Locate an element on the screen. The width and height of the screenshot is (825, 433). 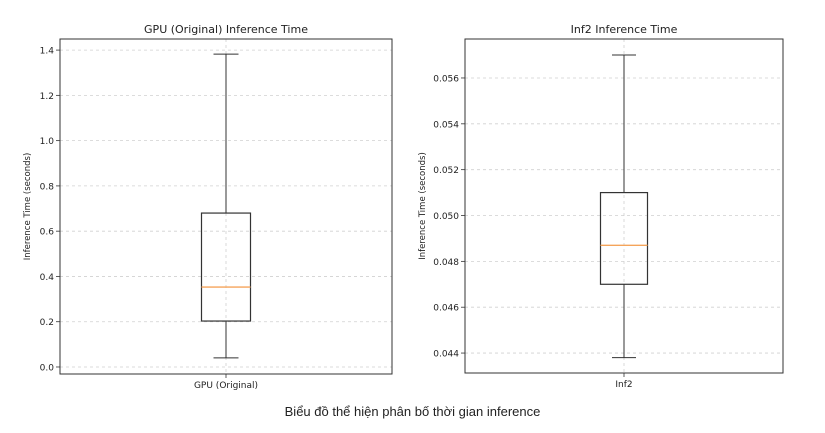
x-tick-label: Inf2 is located at coordinates (623, 385).